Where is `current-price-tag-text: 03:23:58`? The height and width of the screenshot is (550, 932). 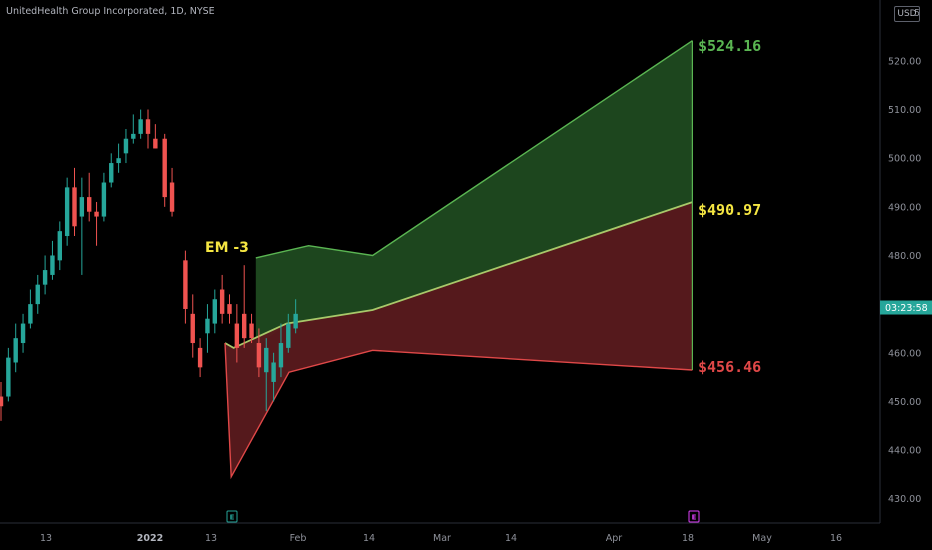 current-price-tag-text: 03:23:58 is located at coordinates (906, 308).